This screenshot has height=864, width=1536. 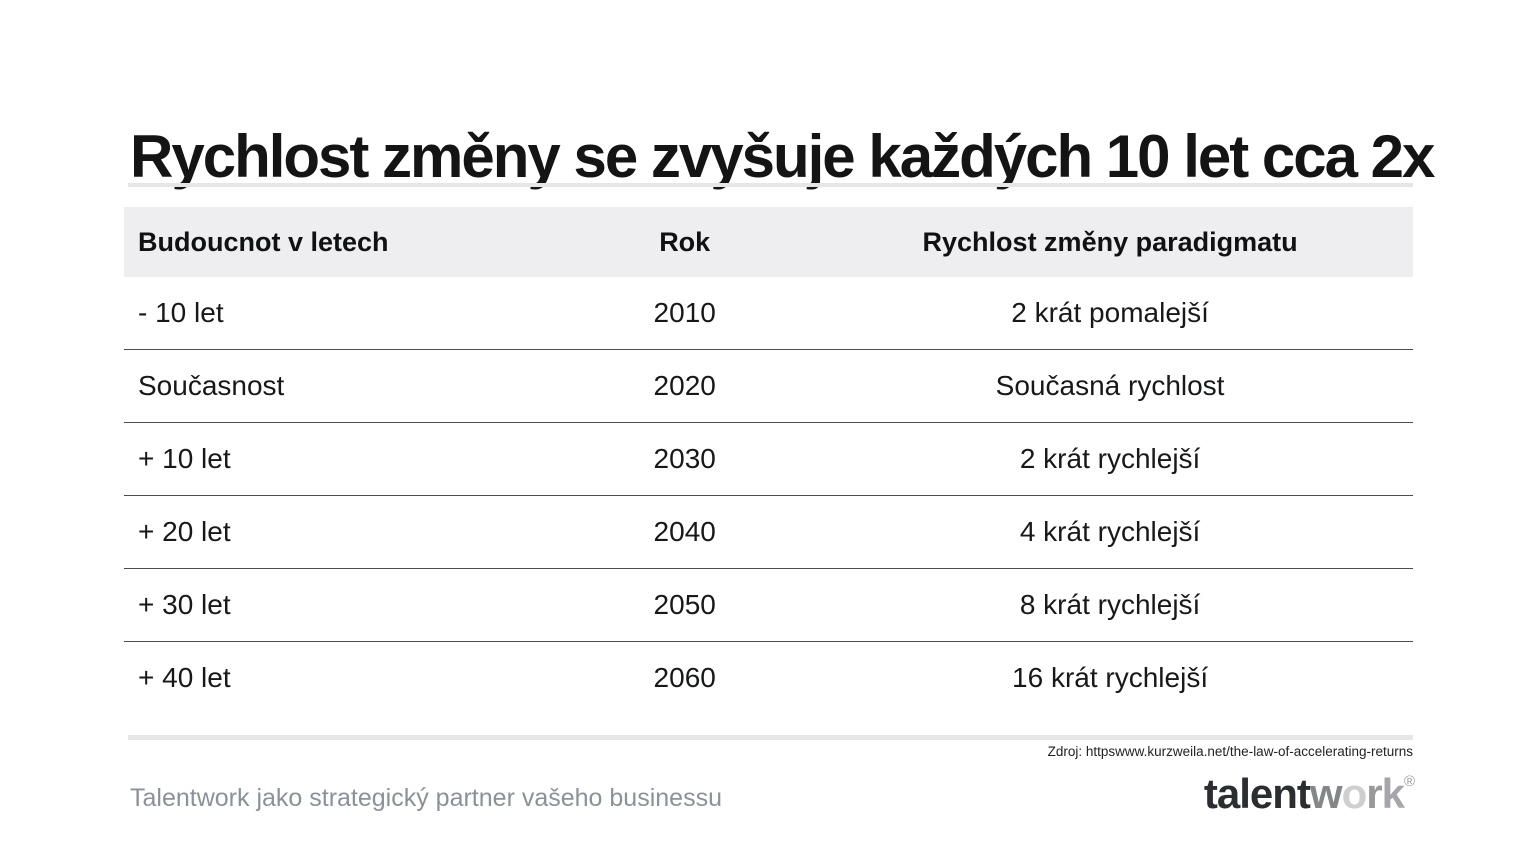 What do you see at coordinates (1110, 458) in the screenshot?
I see `cell-speed: 2 krát rychlejší` at bounding box center [1110, 458].